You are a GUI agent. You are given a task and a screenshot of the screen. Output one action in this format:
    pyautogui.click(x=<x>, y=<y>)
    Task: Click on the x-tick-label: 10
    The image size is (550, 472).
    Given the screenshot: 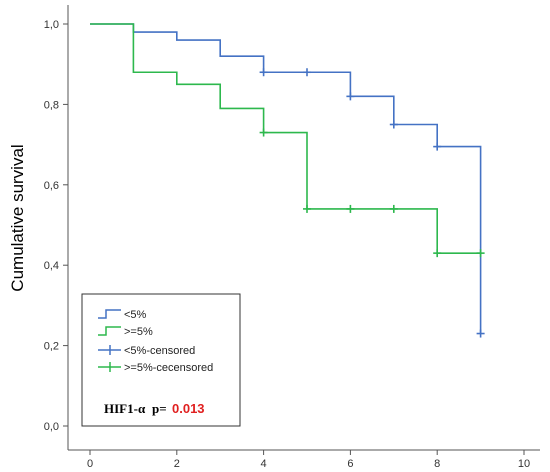 What is the action you would take?
    pyautogui.click(x=524, y=464)
    